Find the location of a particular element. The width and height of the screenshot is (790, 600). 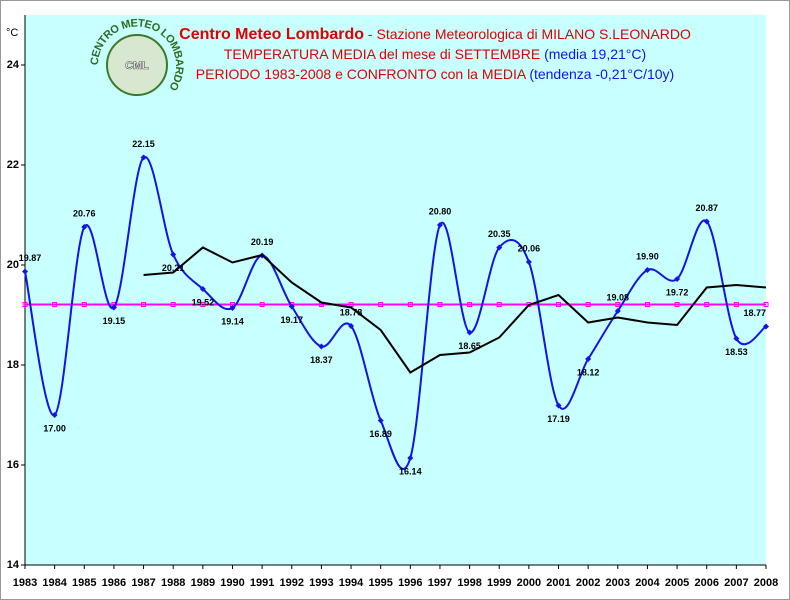

value-label: 20.35 is located at coordinates (499, 234).